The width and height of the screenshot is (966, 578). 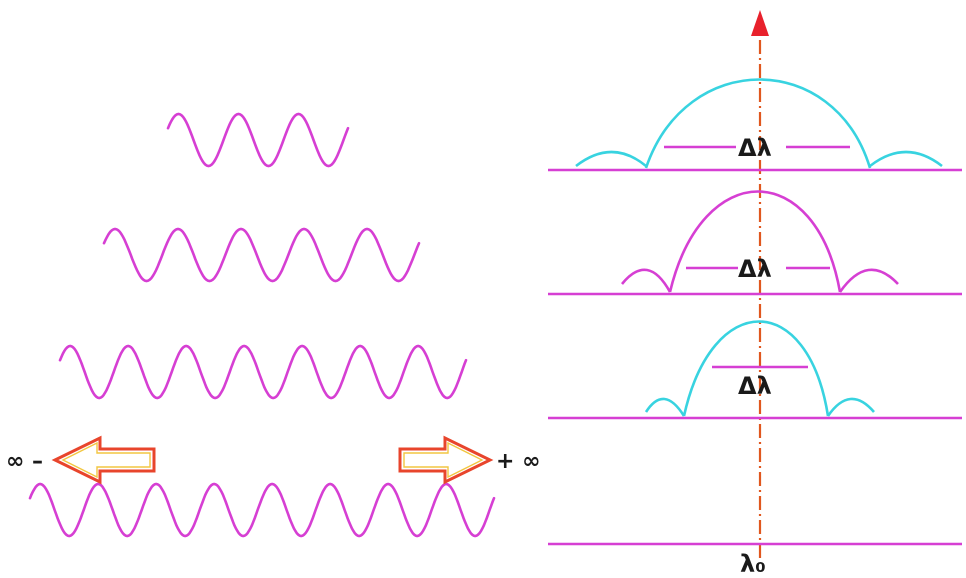 I want to click on plus-infinity-label: + ∞, so click(x=518, y=461).